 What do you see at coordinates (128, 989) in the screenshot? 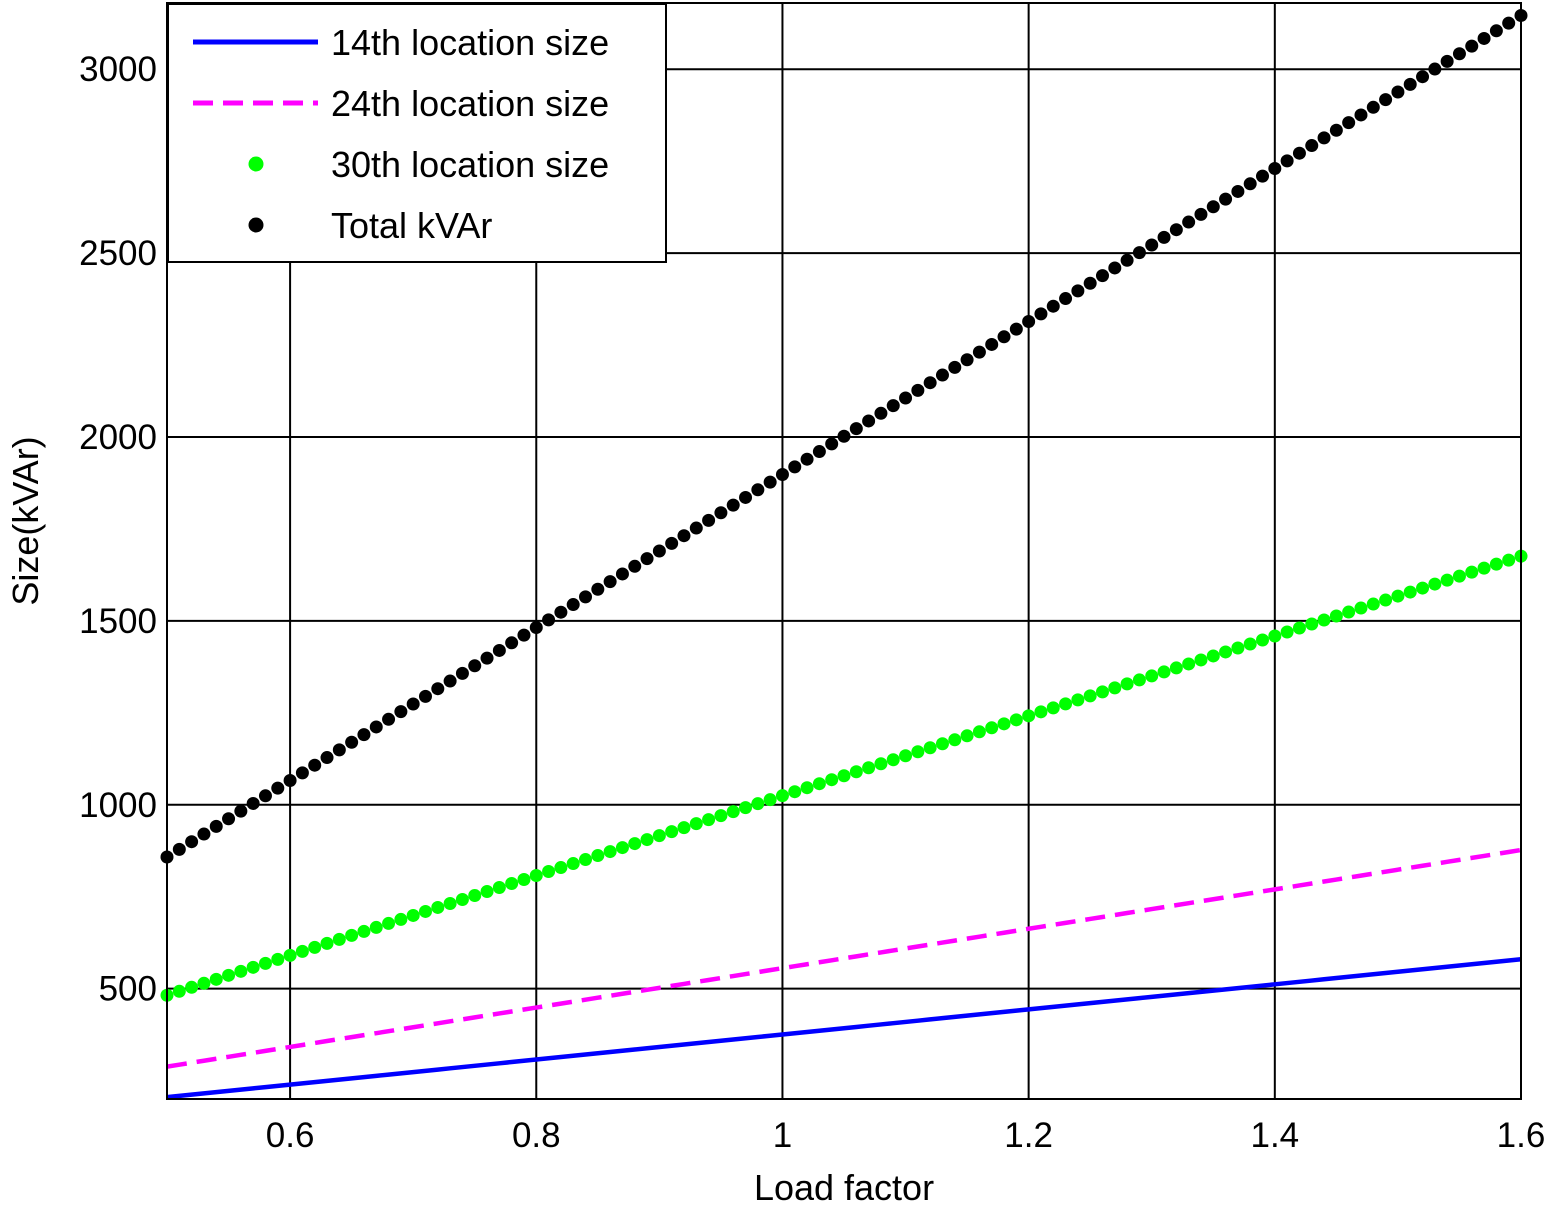
I see `y-tick-label: 500` at bounding box center [128, 989].